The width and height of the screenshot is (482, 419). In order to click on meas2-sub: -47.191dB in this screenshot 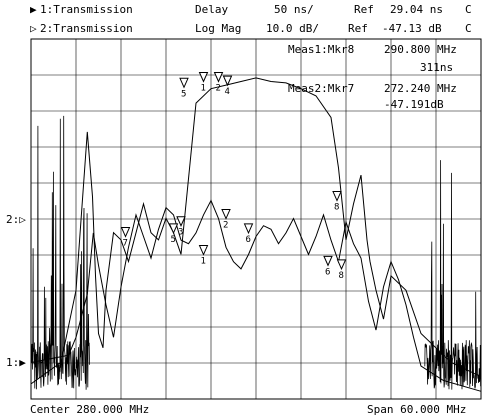, I will do `click(414, 104)`.